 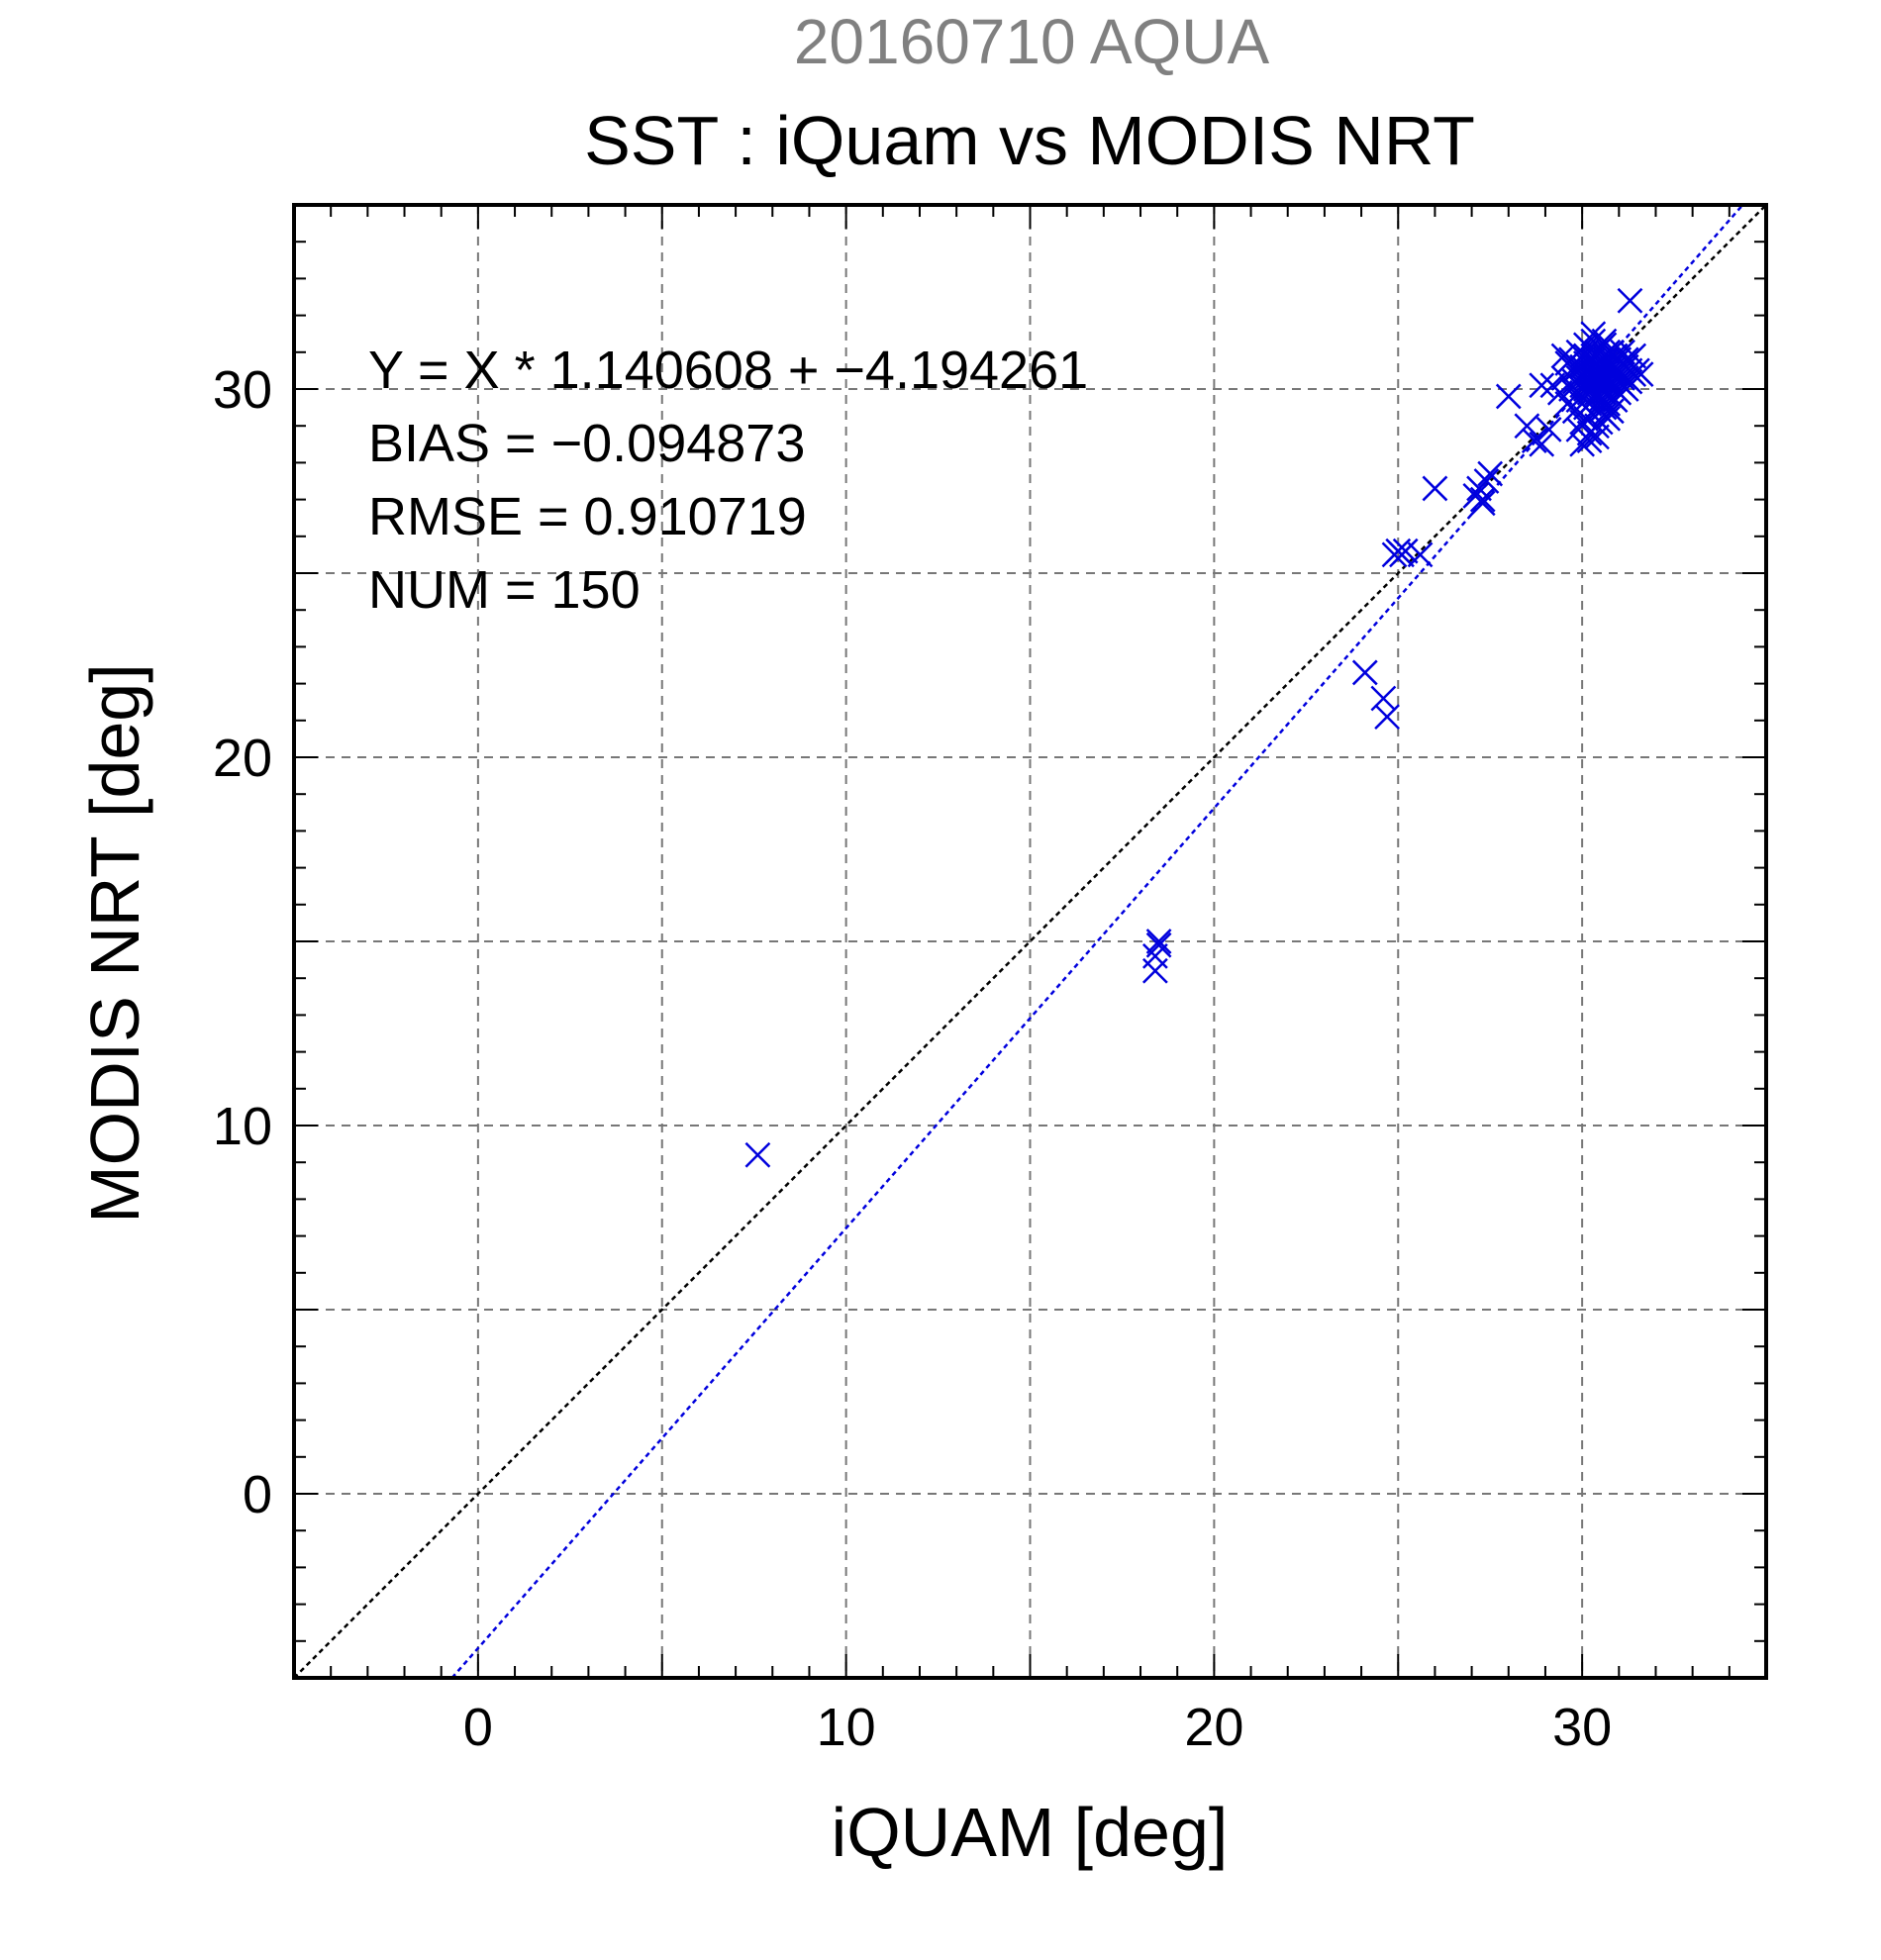 I want to click on y-tick-label: 20, so click(x=243, y=758).